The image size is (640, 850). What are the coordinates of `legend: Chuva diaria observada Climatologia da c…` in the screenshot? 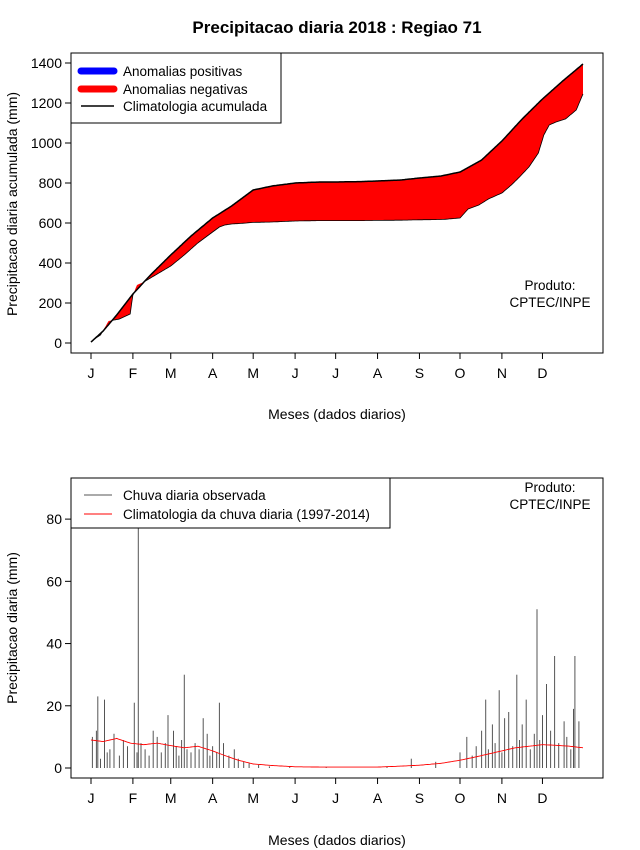 It's located at (230, 503).